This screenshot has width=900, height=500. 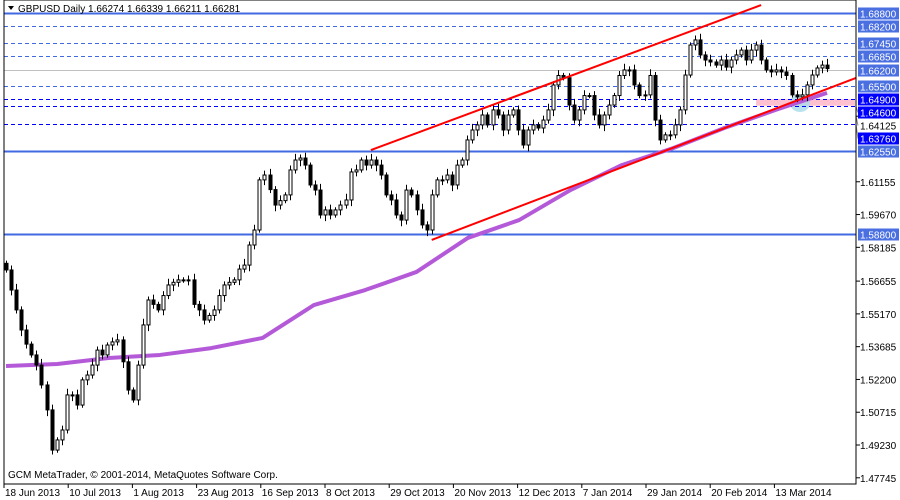 What do you see at coordinates (11, 8) in the screenshot?
I see `dropdown-triangle-icon` at bounding box center [11, 8].